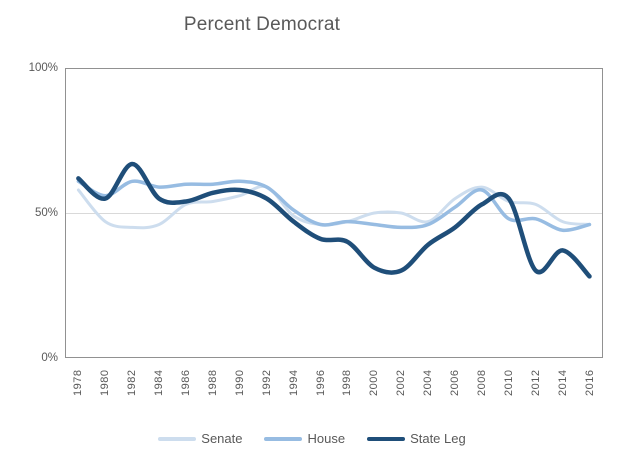 This screenshot has width=624, height=459. What do you see at coordinates (428, 383) in the screenshot?
I see `x-tick-label-2004: 2004` at bounding box center [428, 383].